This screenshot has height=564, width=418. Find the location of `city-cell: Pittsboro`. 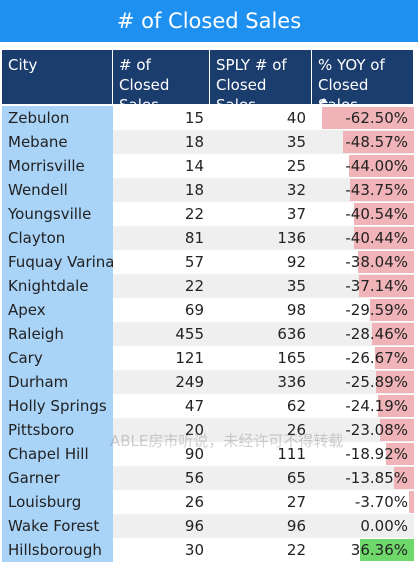

city-cell: Pittsboro is located at coordinates (57, 430).